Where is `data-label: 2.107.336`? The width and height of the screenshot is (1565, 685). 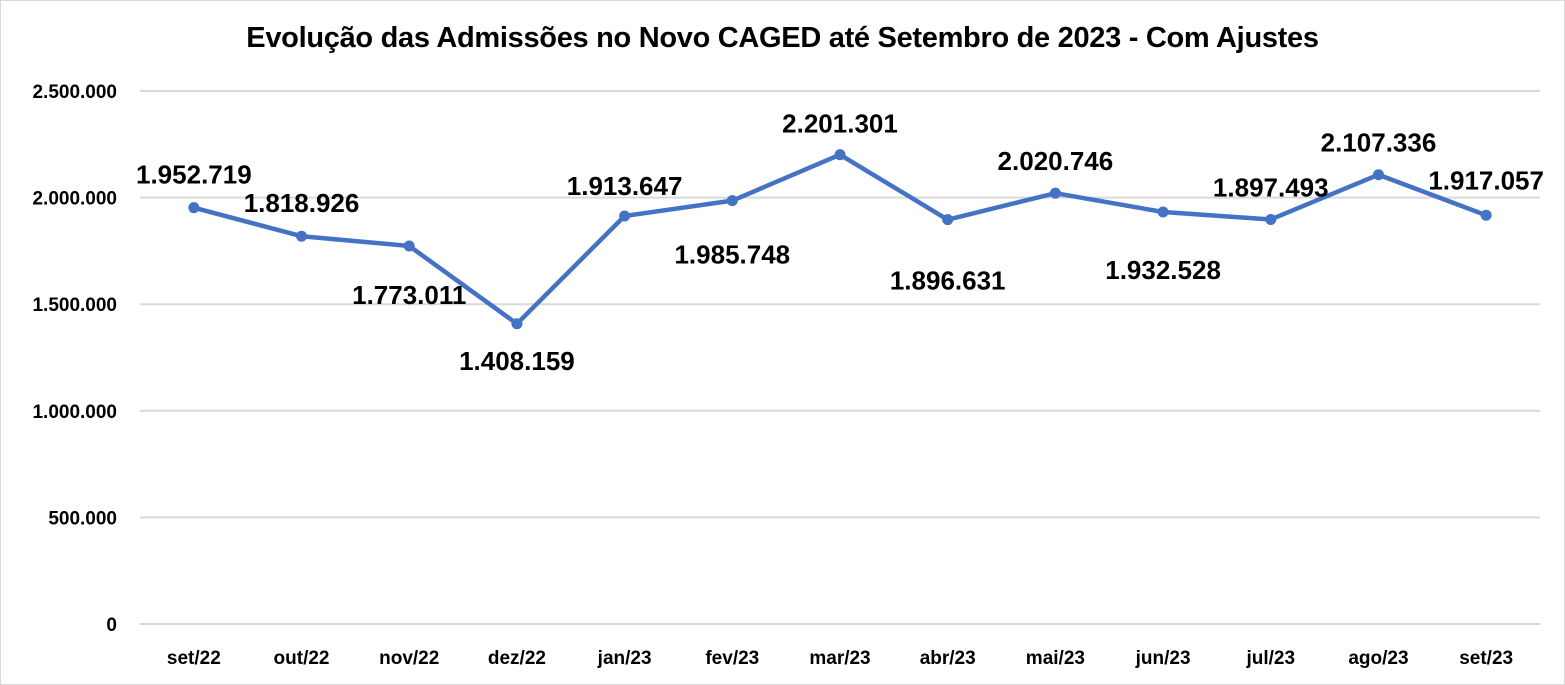
data-label: 2.107.336 is located at coordinates (1379, 143).